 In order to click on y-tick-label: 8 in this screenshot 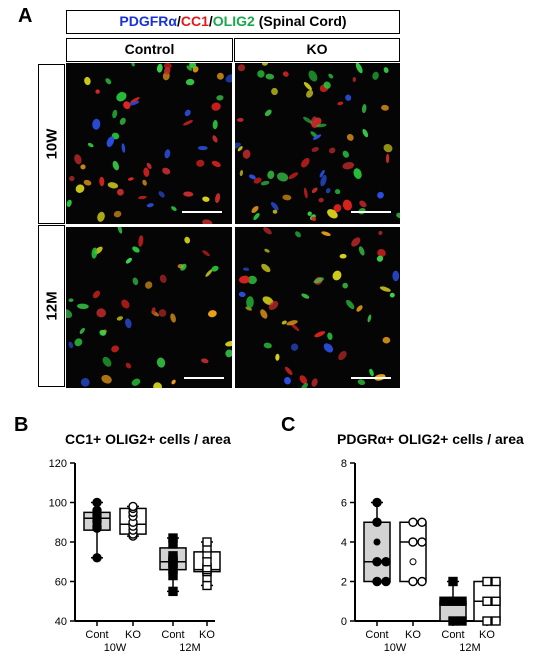, I will do `click(344, 464)`.